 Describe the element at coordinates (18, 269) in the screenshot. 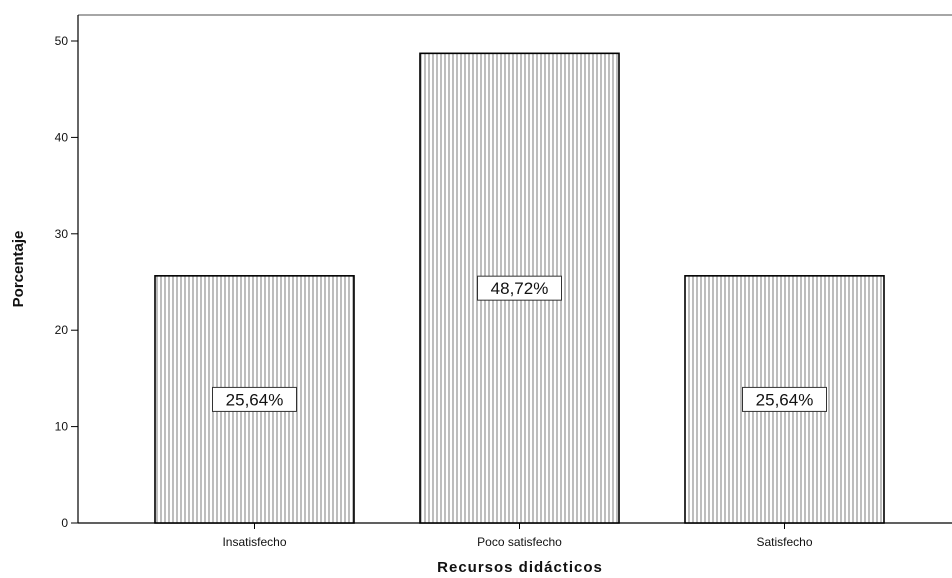

I see `y-axis-title: Porcentaje` at that location.